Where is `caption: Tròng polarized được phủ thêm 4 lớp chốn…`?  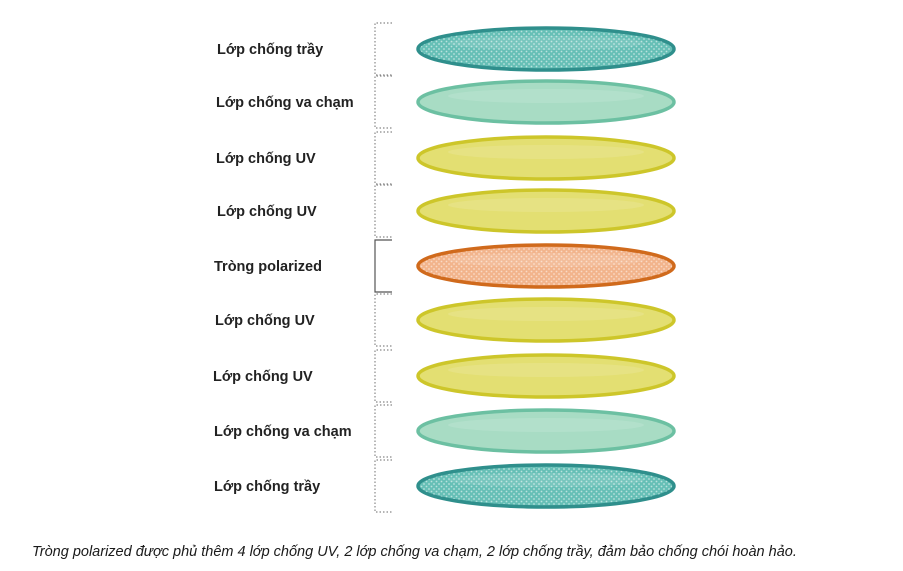 caption: Tròng polarized được phủ thêm 4 lớp chốn… is located at coordinates (414, 552).